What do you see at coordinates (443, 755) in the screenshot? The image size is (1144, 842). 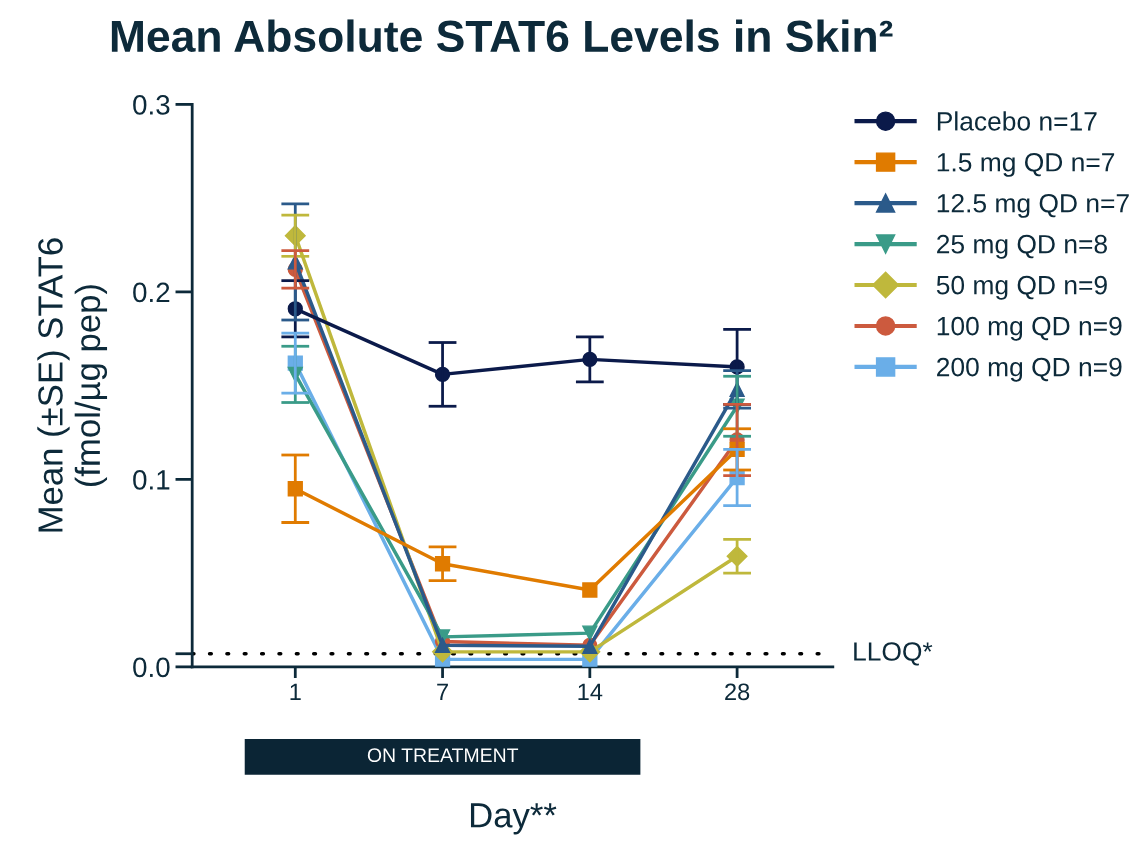 I see `text: ON TREATMENT` at bounding box center [443, 755].